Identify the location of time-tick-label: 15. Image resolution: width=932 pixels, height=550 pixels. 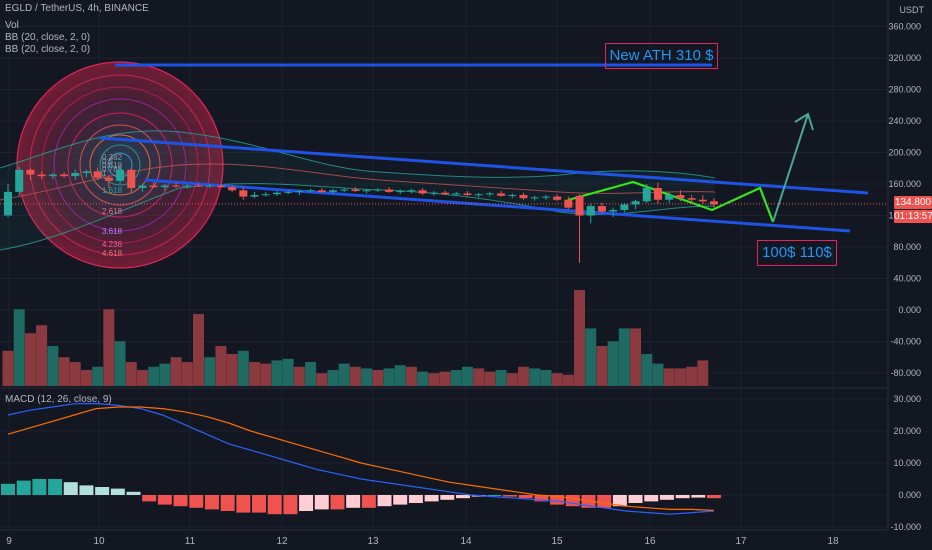
(557, 541).